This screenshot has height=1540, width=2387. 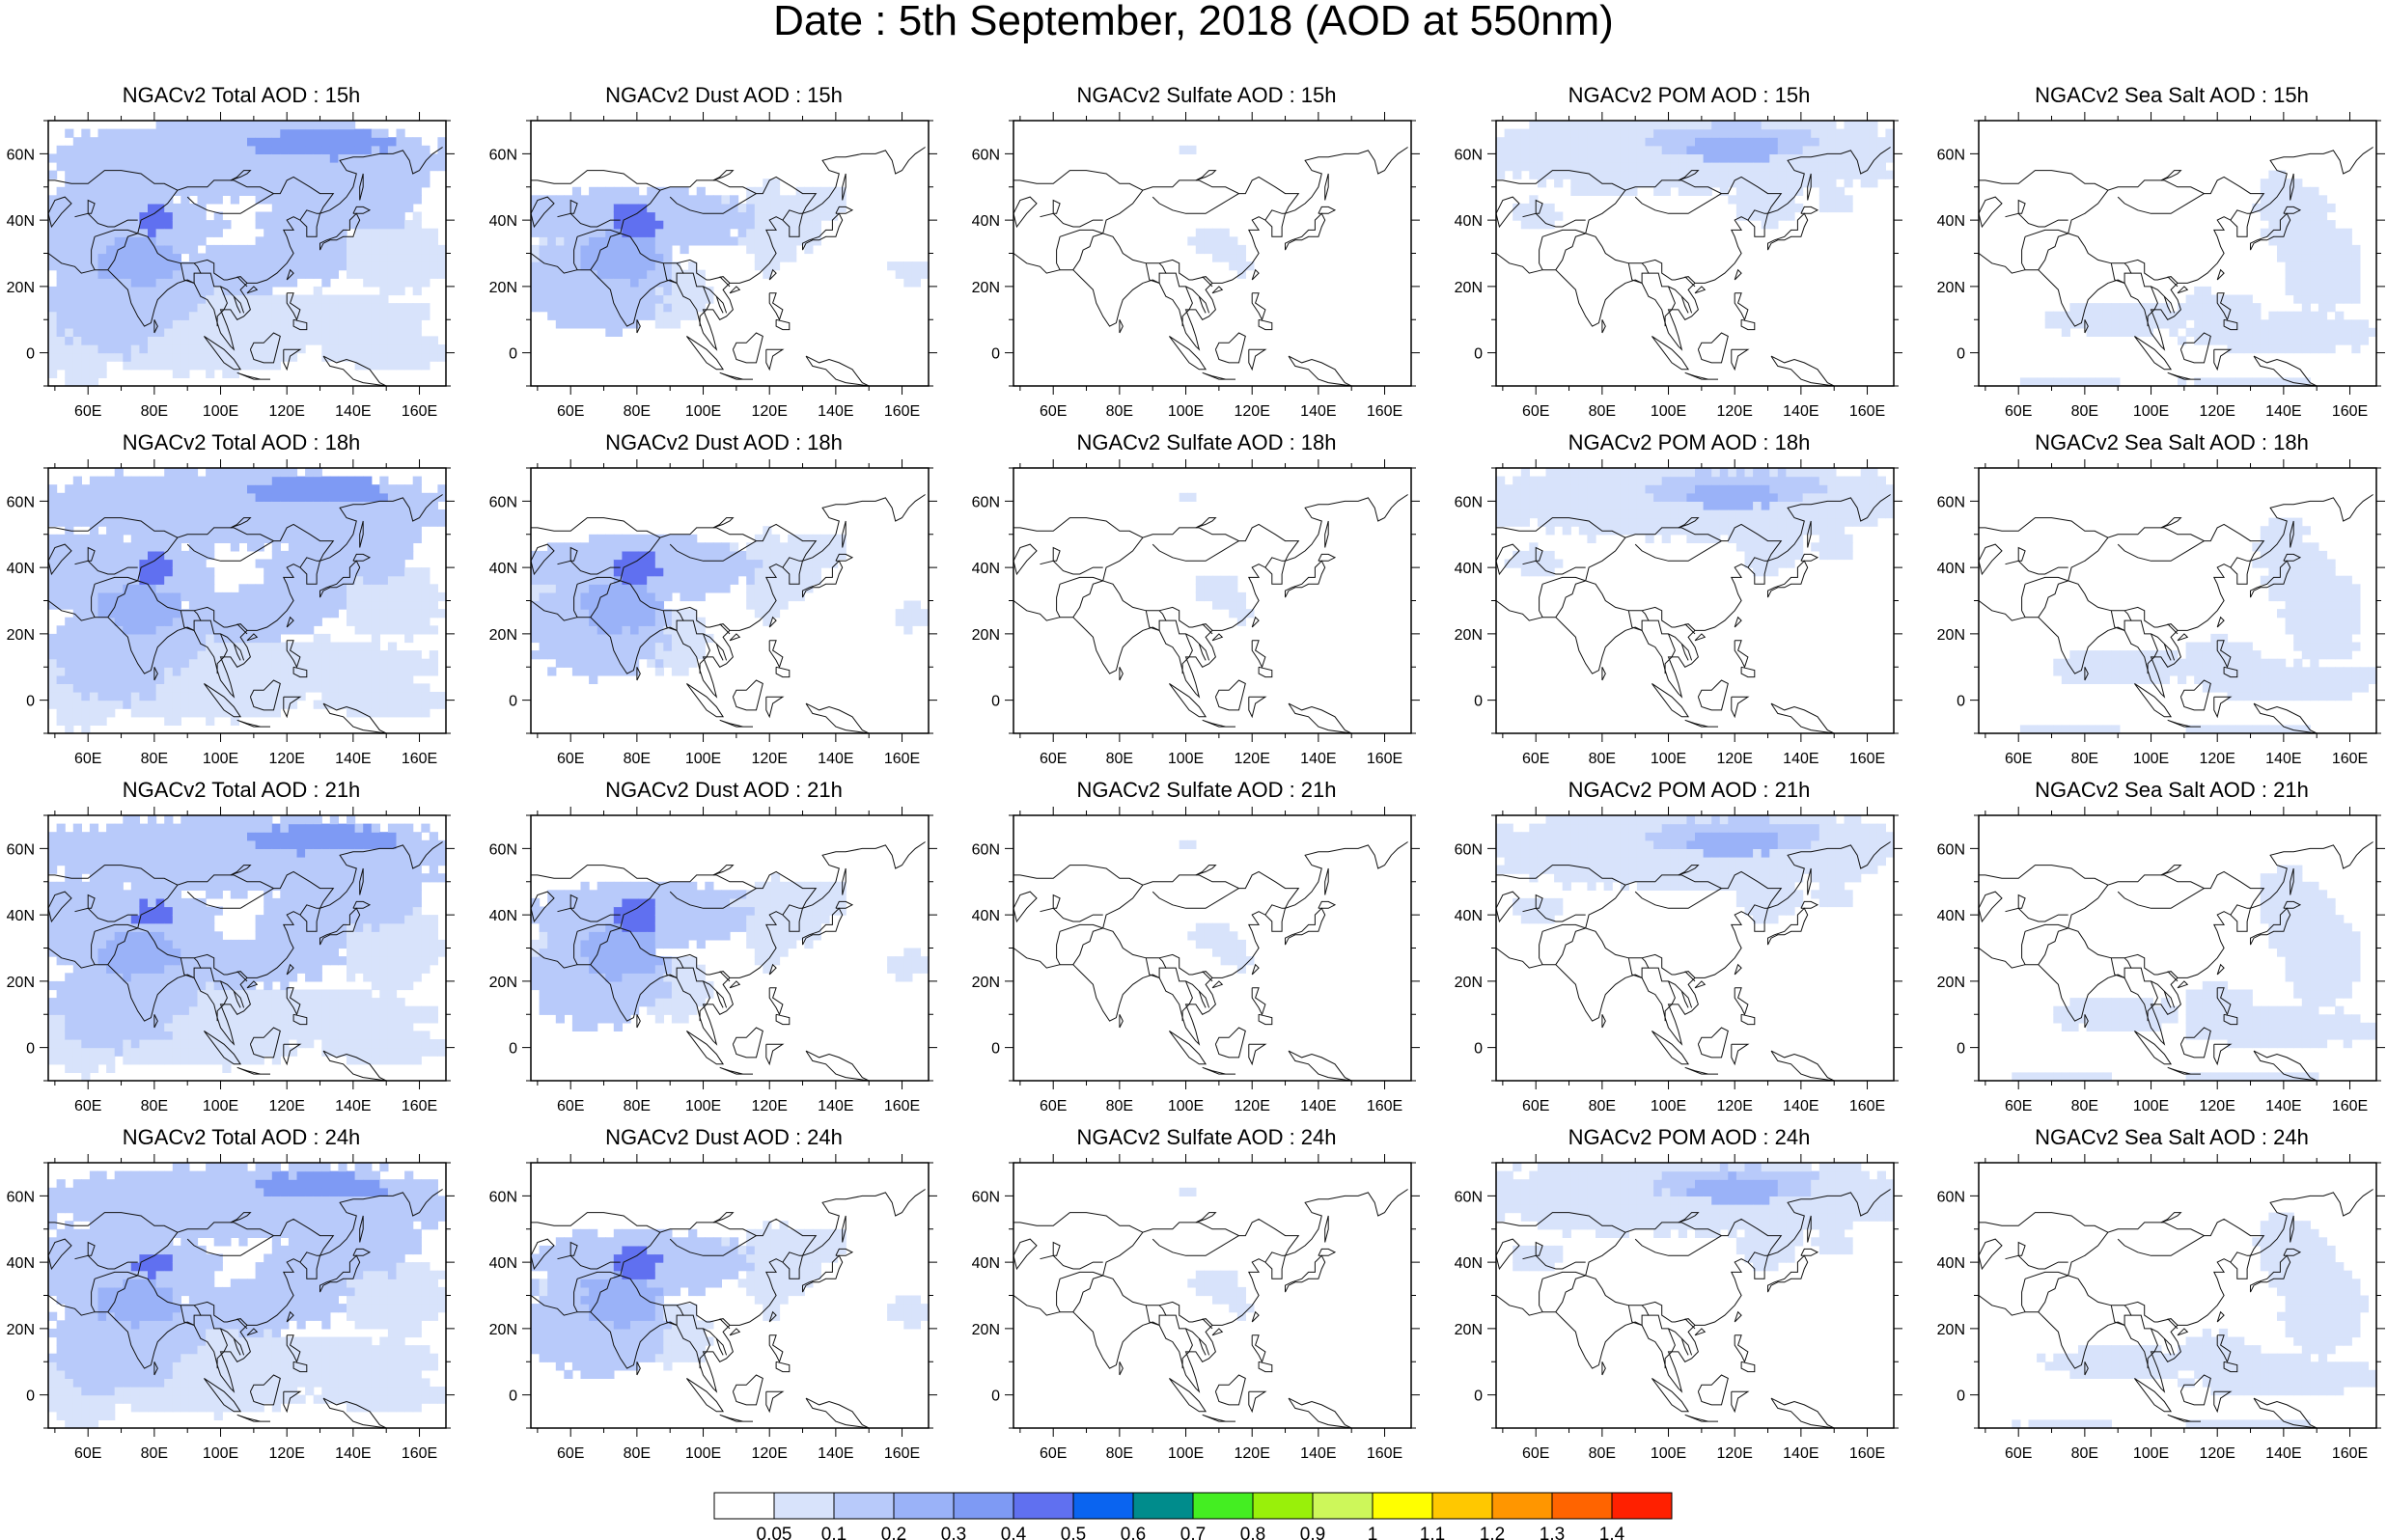 What do you see at coordinates (220, 412) in the screenshot?
I see `lon-tick-label: 100E` at bounding box center [220, 412].